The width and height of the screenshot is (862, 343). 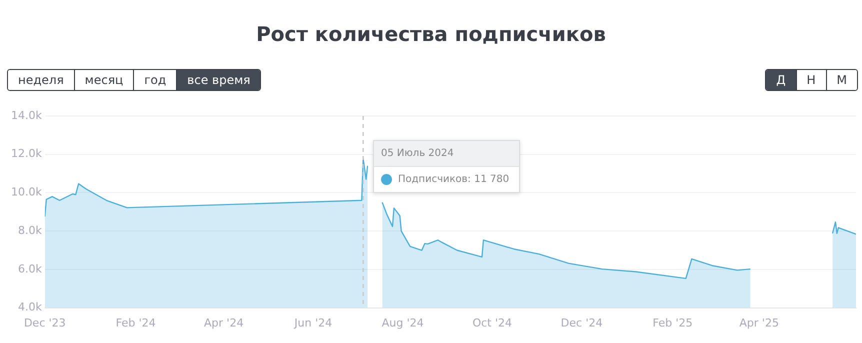 What do you see at coordinates (492, 323) in the screenshot?
I see `x-tick-label: Oct '24` at bounding box center [492, 323].